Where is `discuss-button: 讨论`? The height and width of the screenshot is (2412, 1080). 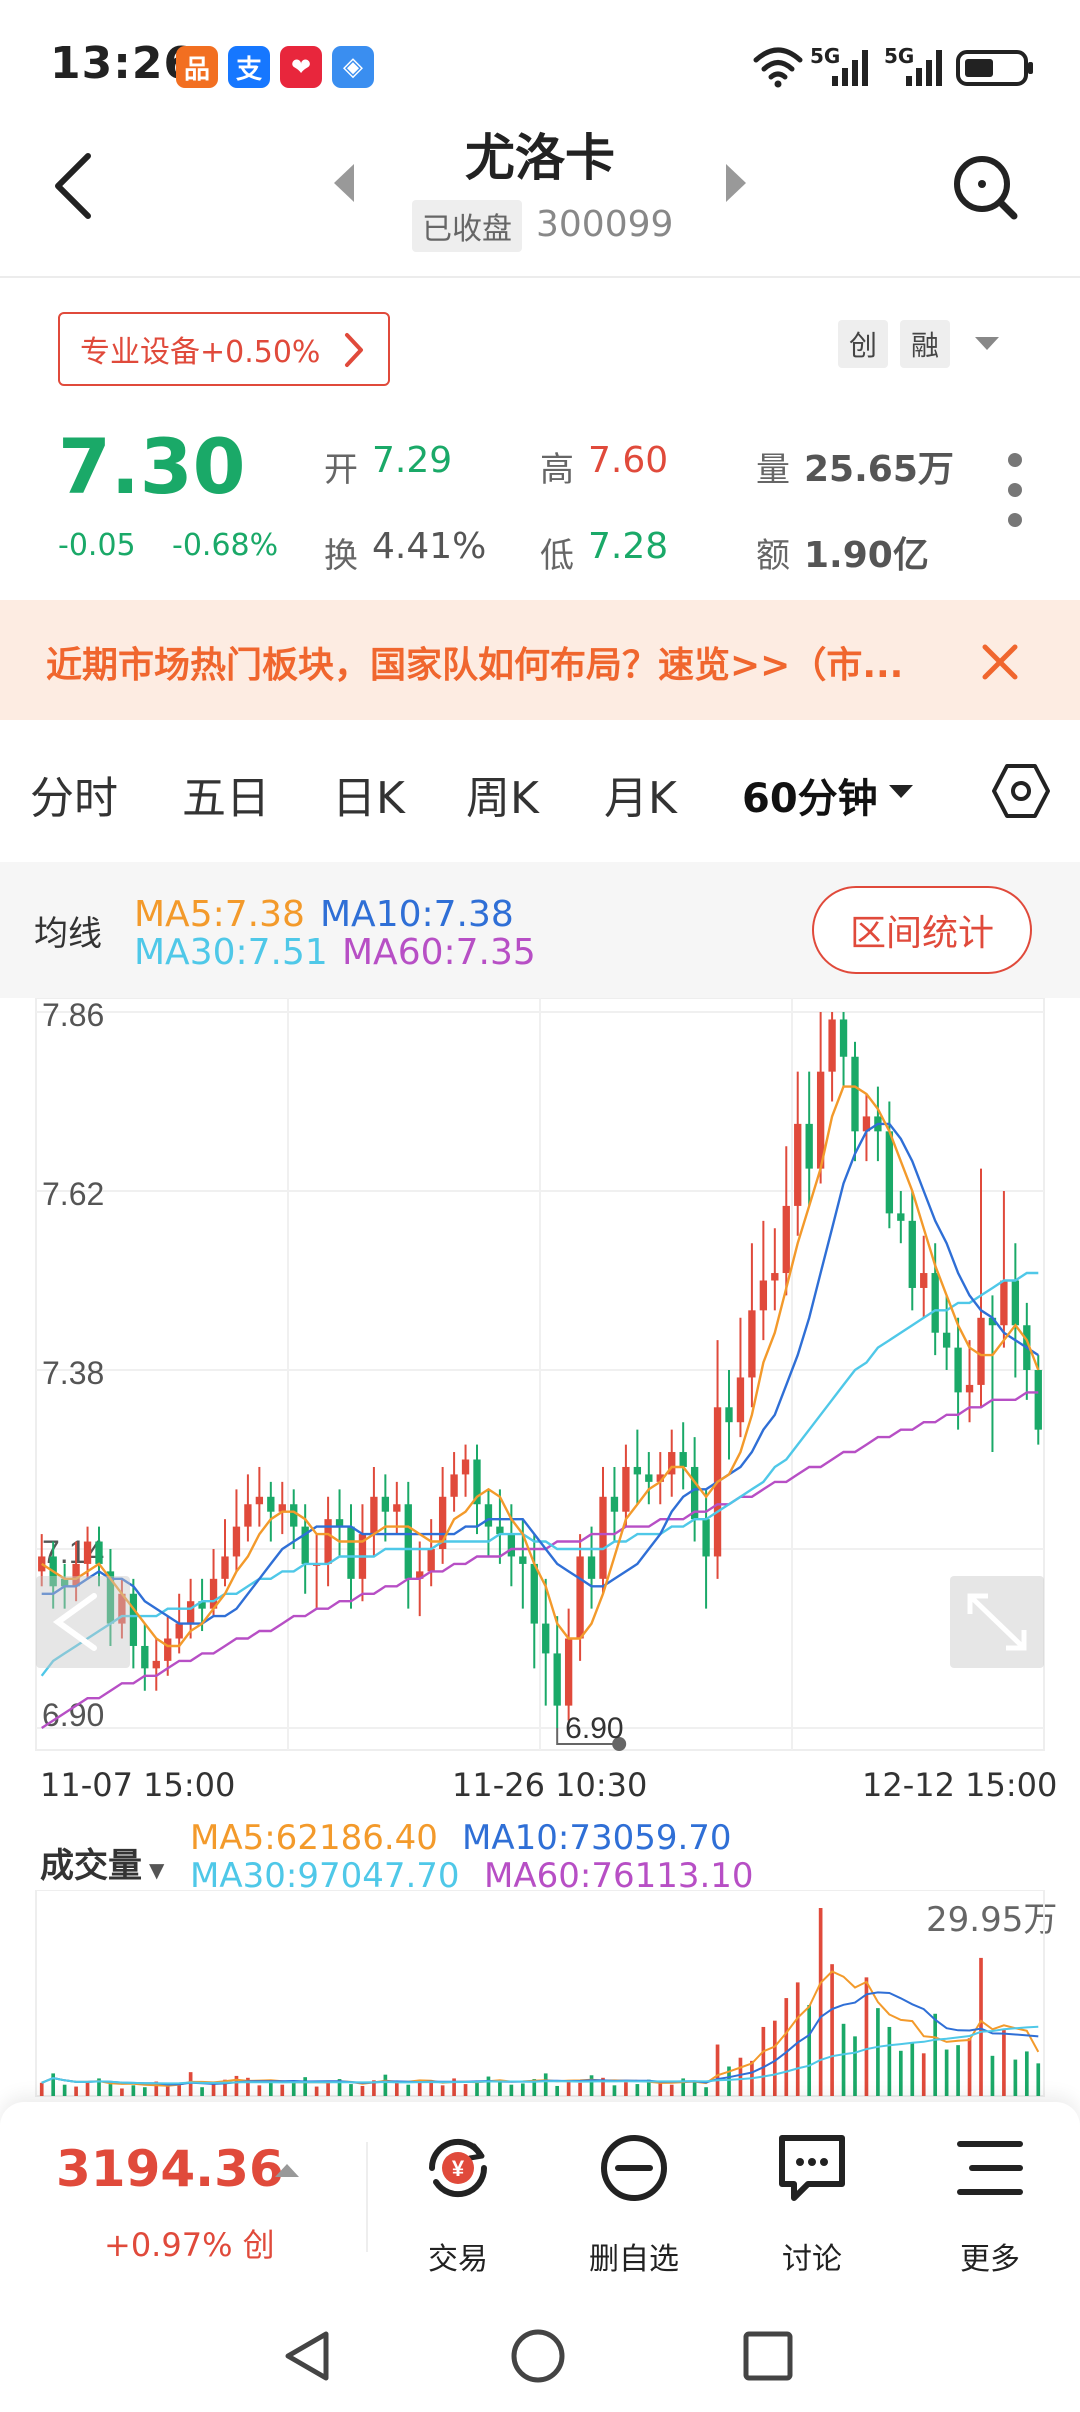 discuss-button: 讨论 is located at coordinates (812, 2203).